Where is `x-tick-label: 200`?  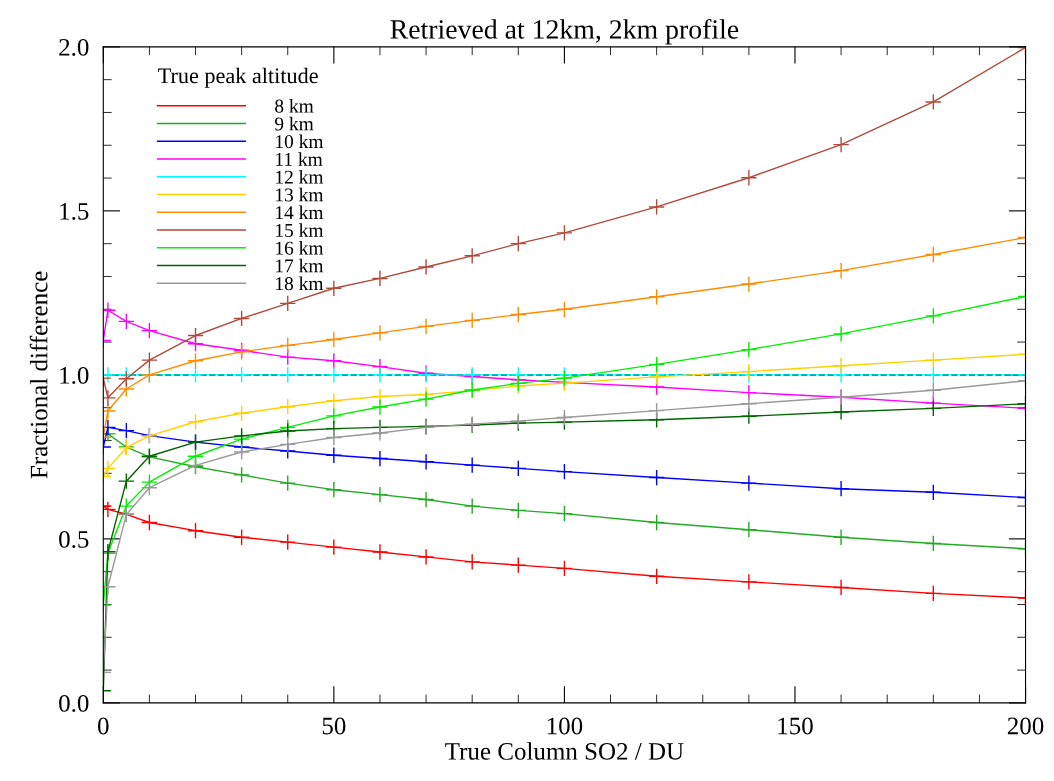
x-tick-label: 200 is located at coordinates (1025, 726).